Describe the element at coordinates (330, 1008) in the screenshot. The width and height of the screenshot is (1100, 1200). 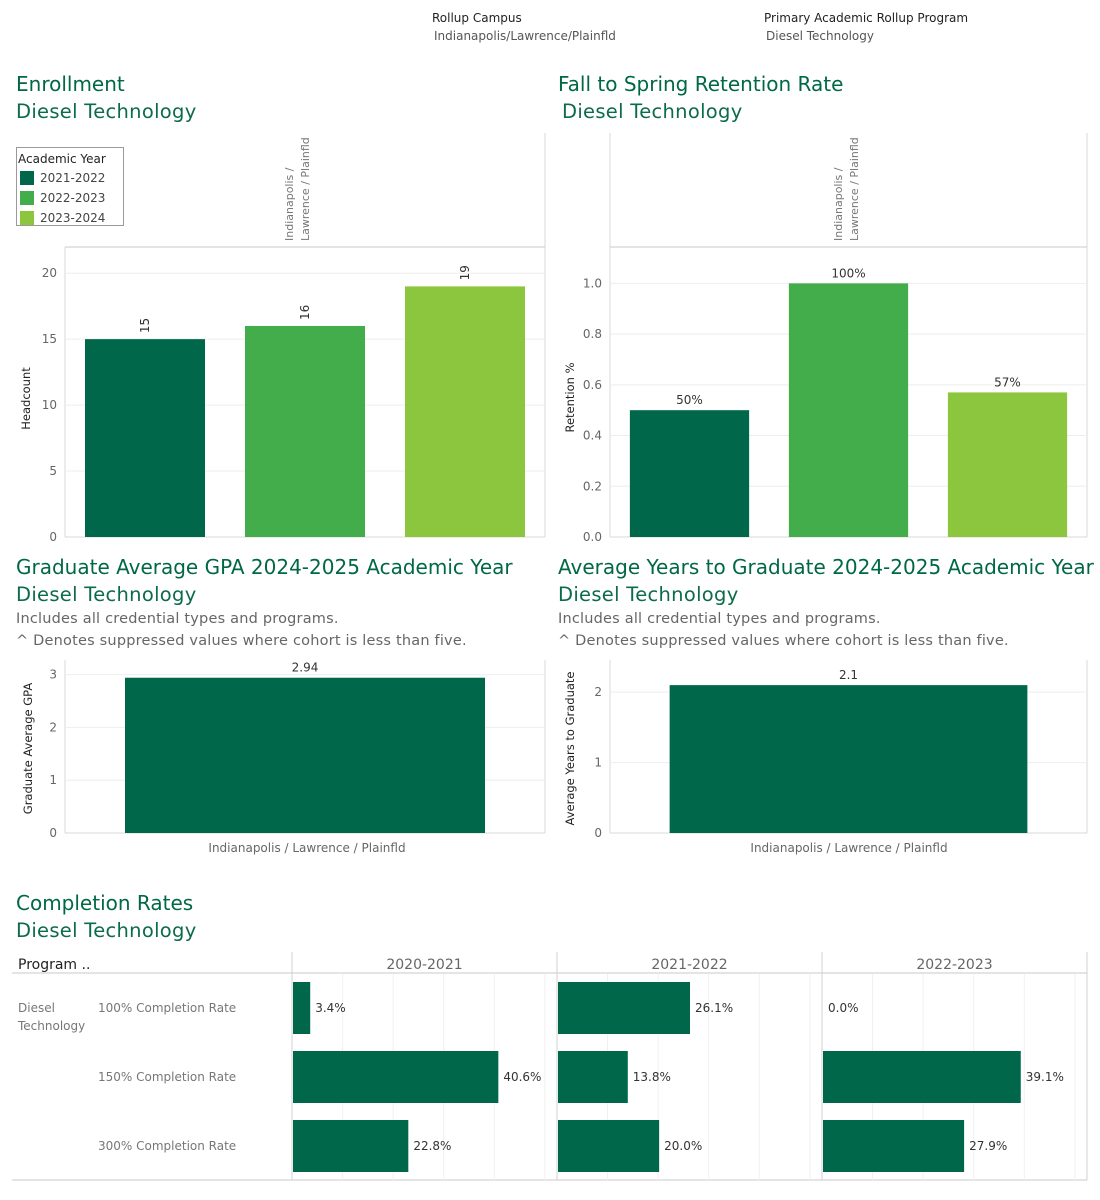
I see `data-label: 3.4%` at that location.